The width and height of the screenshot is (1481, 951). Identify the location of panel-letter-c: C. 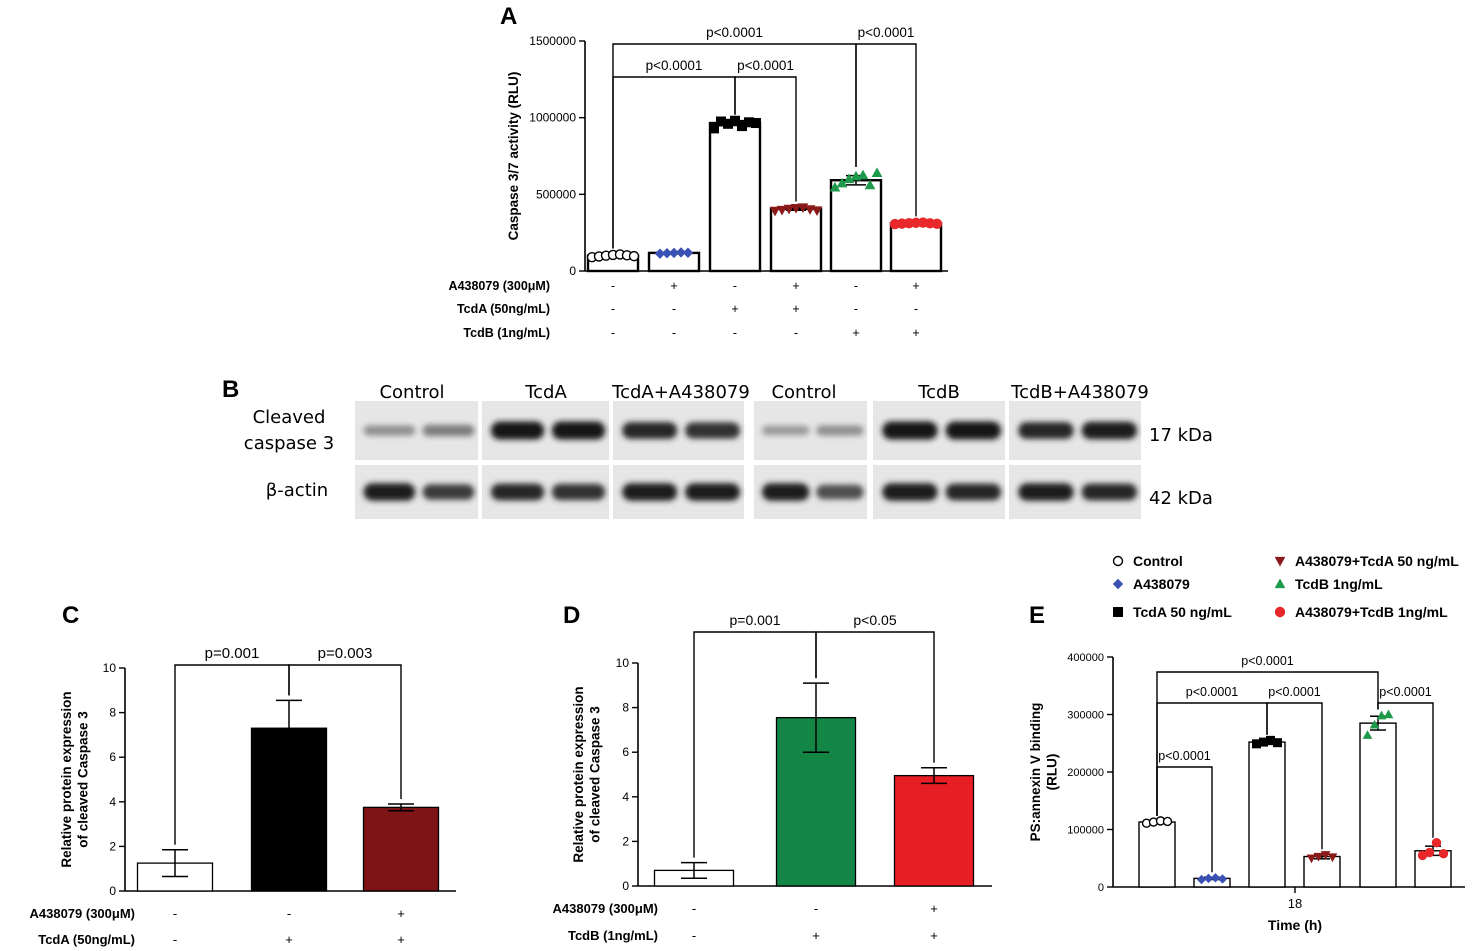
(70, 615).